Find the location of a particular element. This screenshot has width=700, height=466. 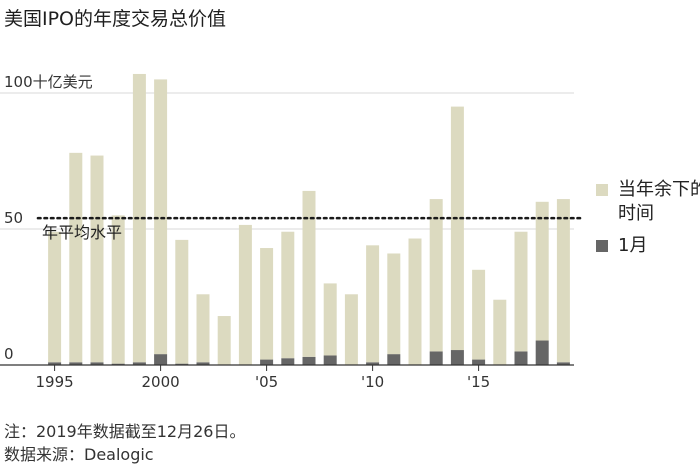

bar-rest-of-year-1998 is located at coordinates (118, 289).